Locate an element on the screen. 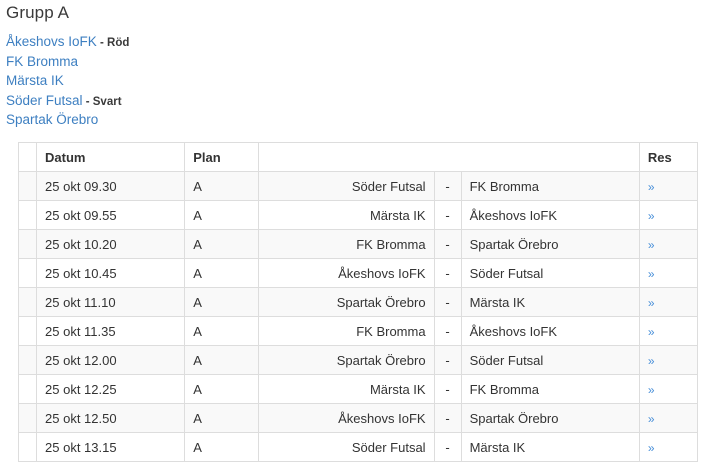 Image resolution: width=708 pixels, height=464 pixels. table-row: 25 okt 09.30 A Söder Futsal - FK Bromma » is located at coordinates (358, 186).